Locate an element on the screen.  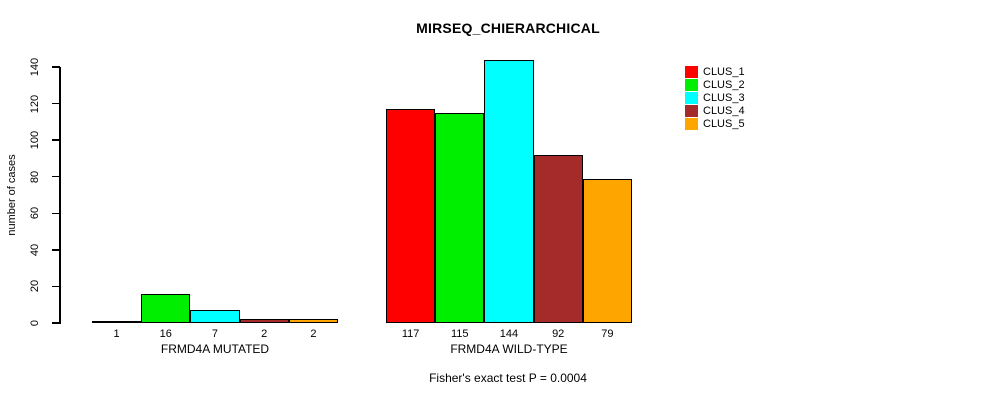
legend-label: CLUS_2 is located at coordinates (724, 84).